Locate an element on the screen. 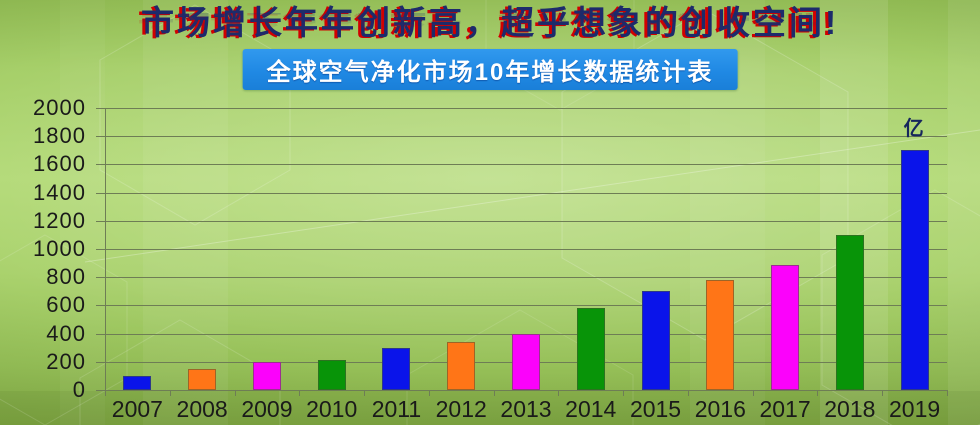 This screenshot has height=425, width=980. y-axis-label-200: 200 is located at coordinates (66, 361).